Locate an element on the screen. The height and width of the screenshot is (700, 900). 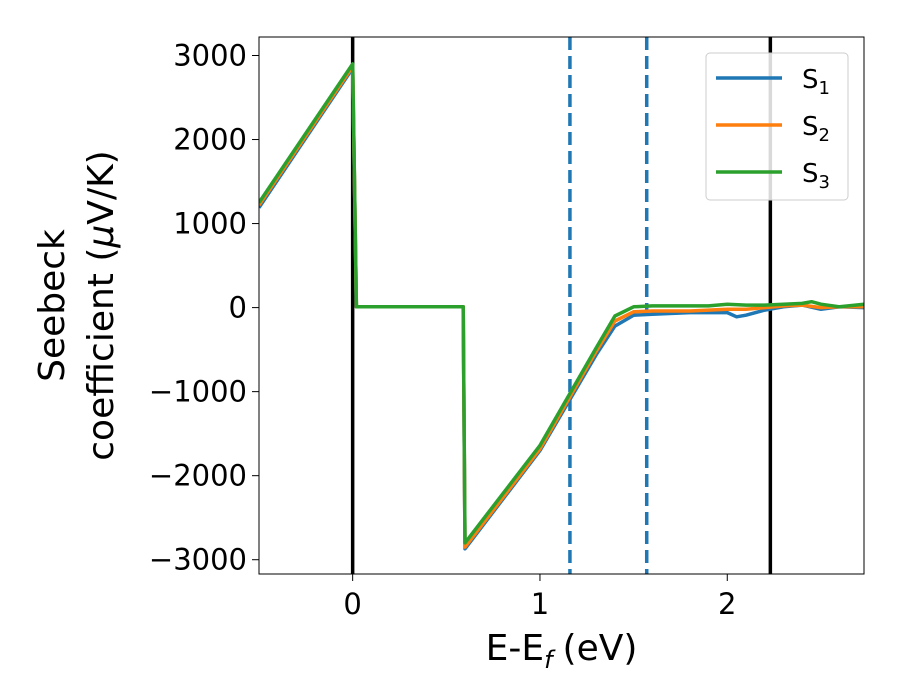
y-axis-label-line1: Seebeck is located at coordinates (52, 305).